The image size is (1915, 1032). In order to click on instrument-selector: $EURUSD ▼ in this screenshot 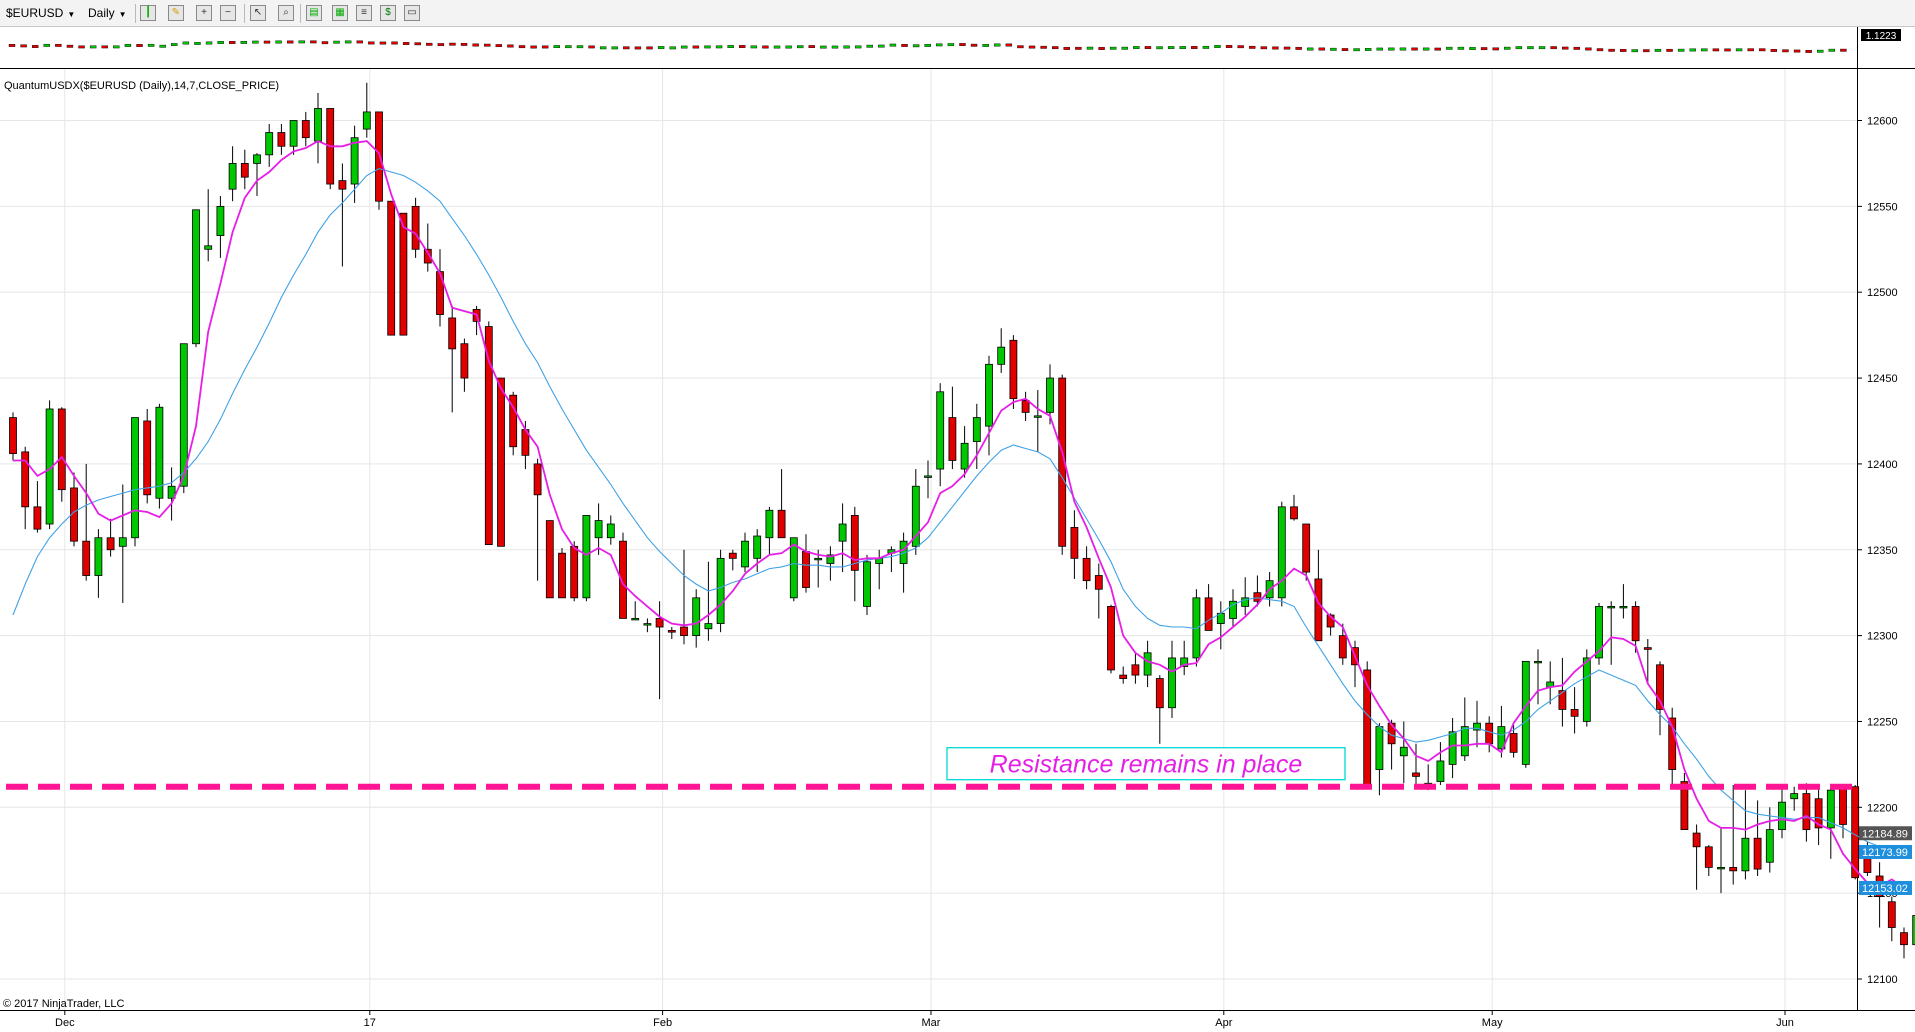, I will do `click(40, 13)`.